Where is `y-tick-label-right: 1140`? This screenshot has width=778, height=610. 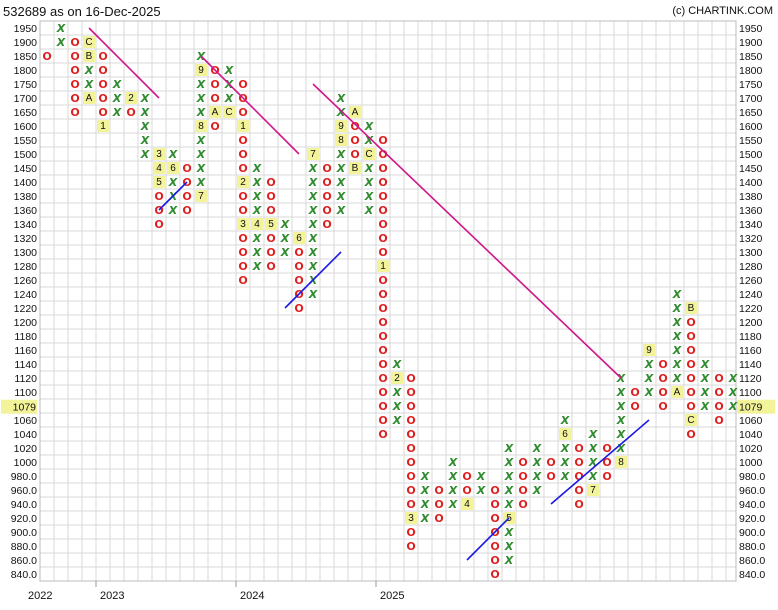
y-tick-label-right: 1140 is located at coordinates (750, 365).